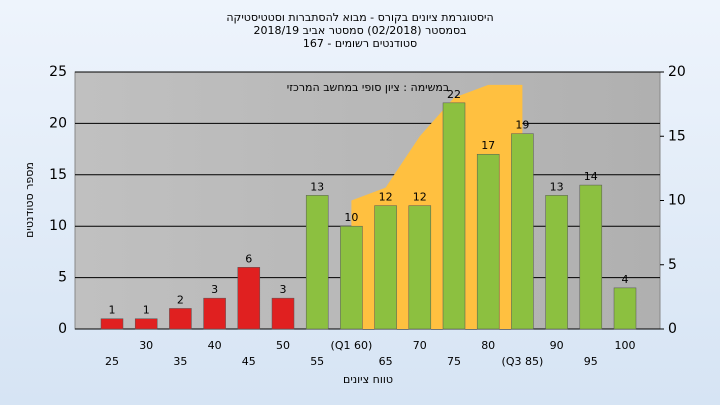 Image resolution: width=720 pixels, height=405 pixels. I want to click on x-tick-label: 45, so click(249, 361).